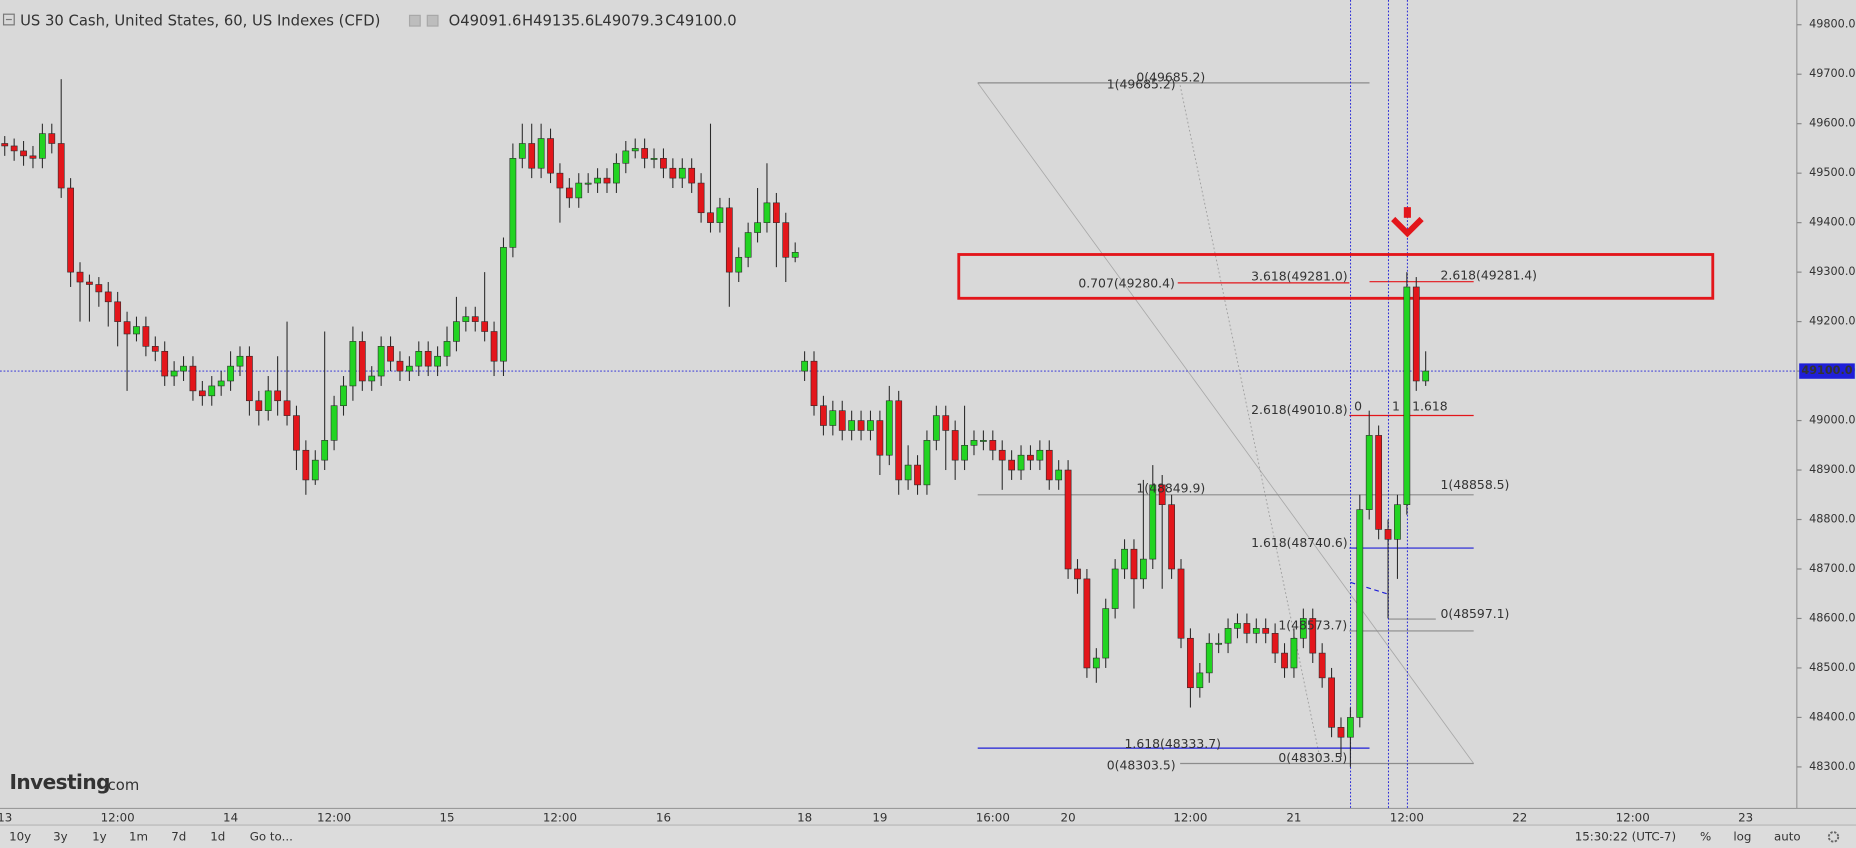 The image size is (1856, 848). What do you see at coordinates (1407, 227) in the screenshot?
I see `arrow-head` at bounding box center [1407, 227].